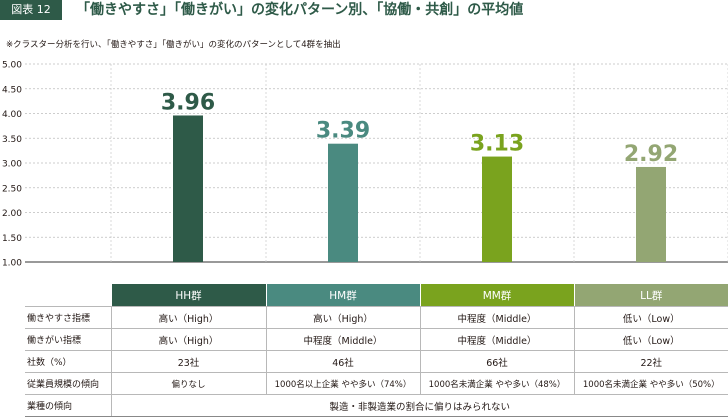 The width and height of the screenshot is (728, 417). What do you see at coordinates (12, 214) in the screenshot?
I see `y-tick-label: 2.00` at bounding box center [12, 214].